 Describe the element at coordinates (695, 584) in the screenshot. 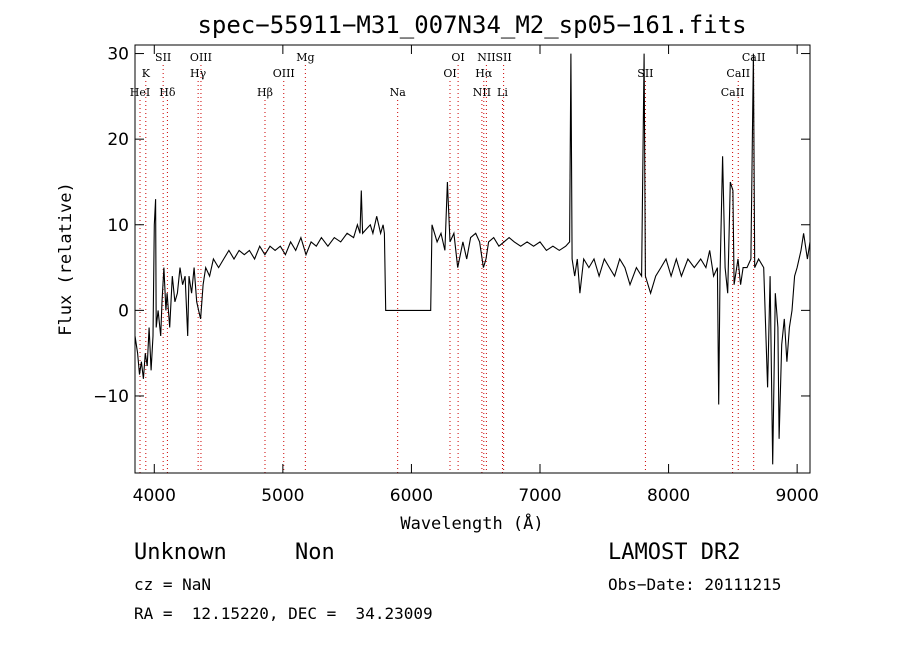

I see `observation-date: Obs−Date: 20111215` at that location.